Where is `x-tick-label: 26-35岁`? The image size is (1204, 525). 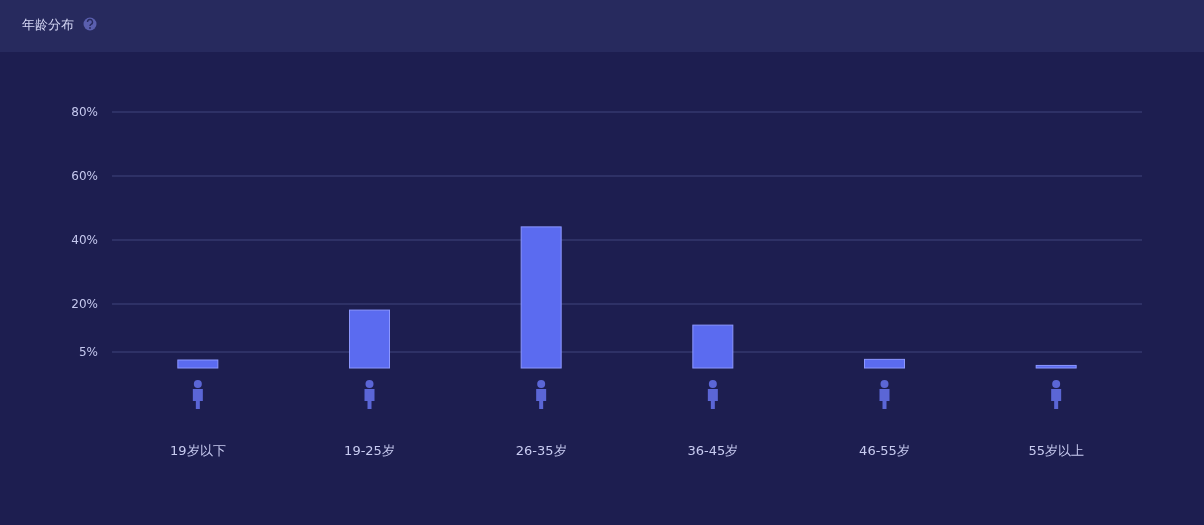
x-tick-label: 26-35岁 is located at coordinates (541, 450).